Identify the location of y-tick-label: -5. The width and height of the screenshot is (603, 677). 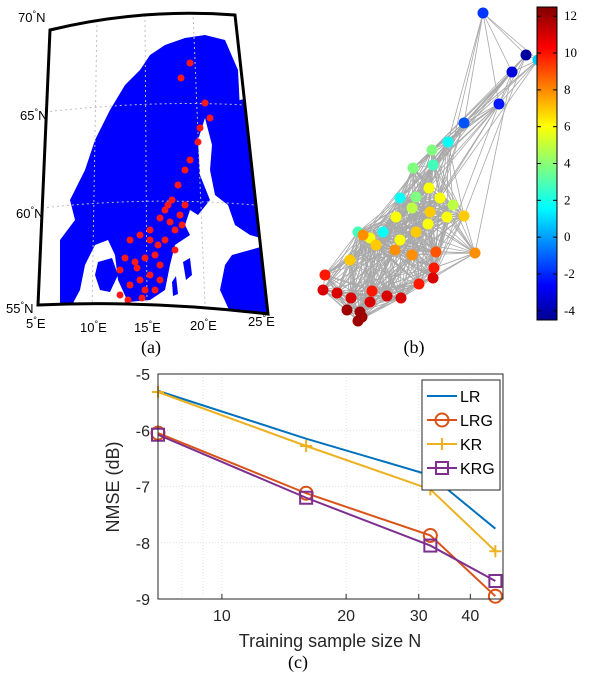
(143, 375).